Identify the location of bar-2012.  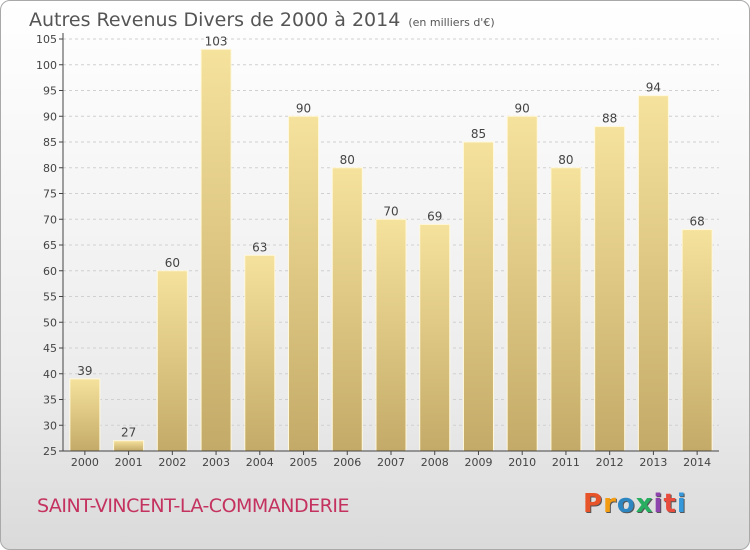
(610, 289).